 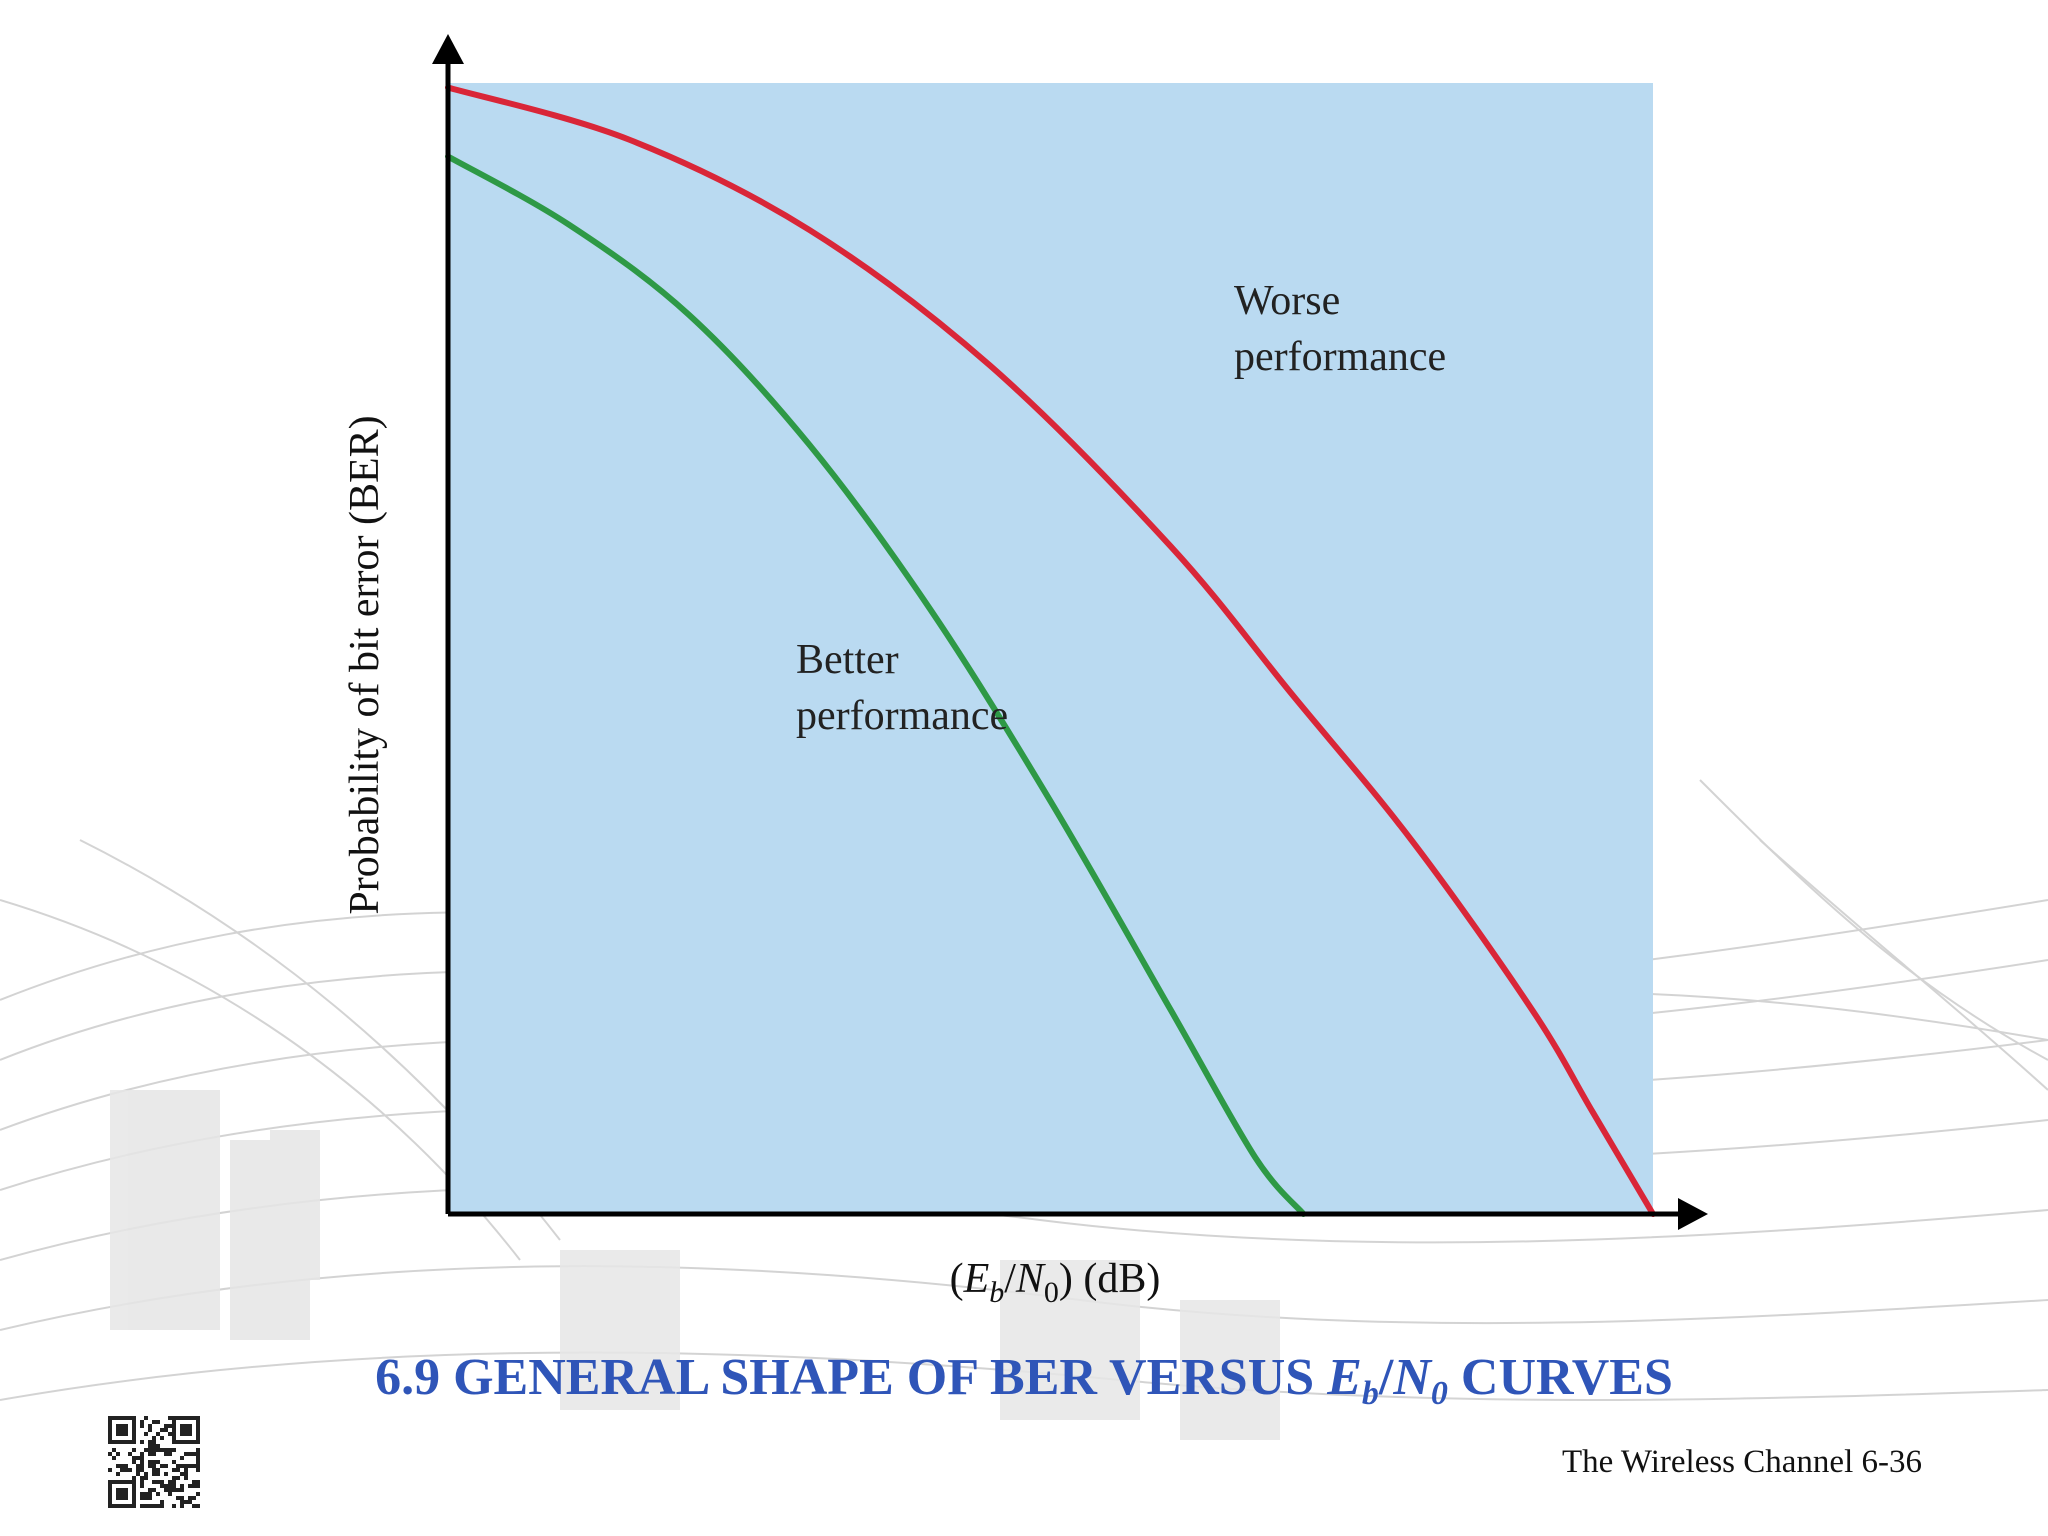 What do you see at coordinates (154, 1462) in the screenshot?
I see `qr-code-icon` at bounding box center [154, 1462].